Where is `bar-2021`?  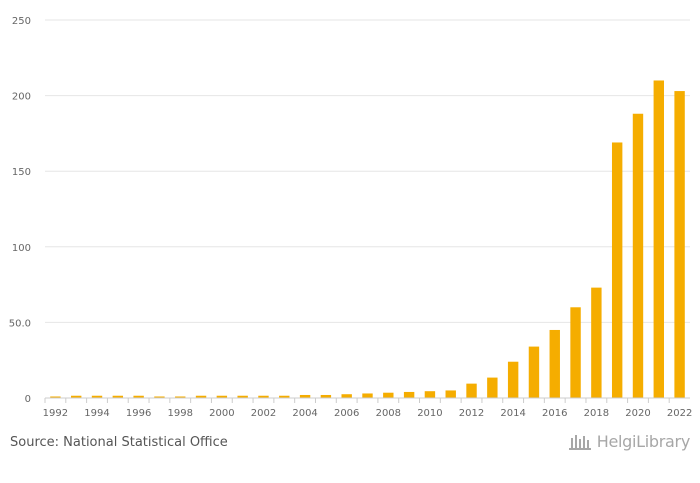 bar-2021 is located at coordinates (658, 239).